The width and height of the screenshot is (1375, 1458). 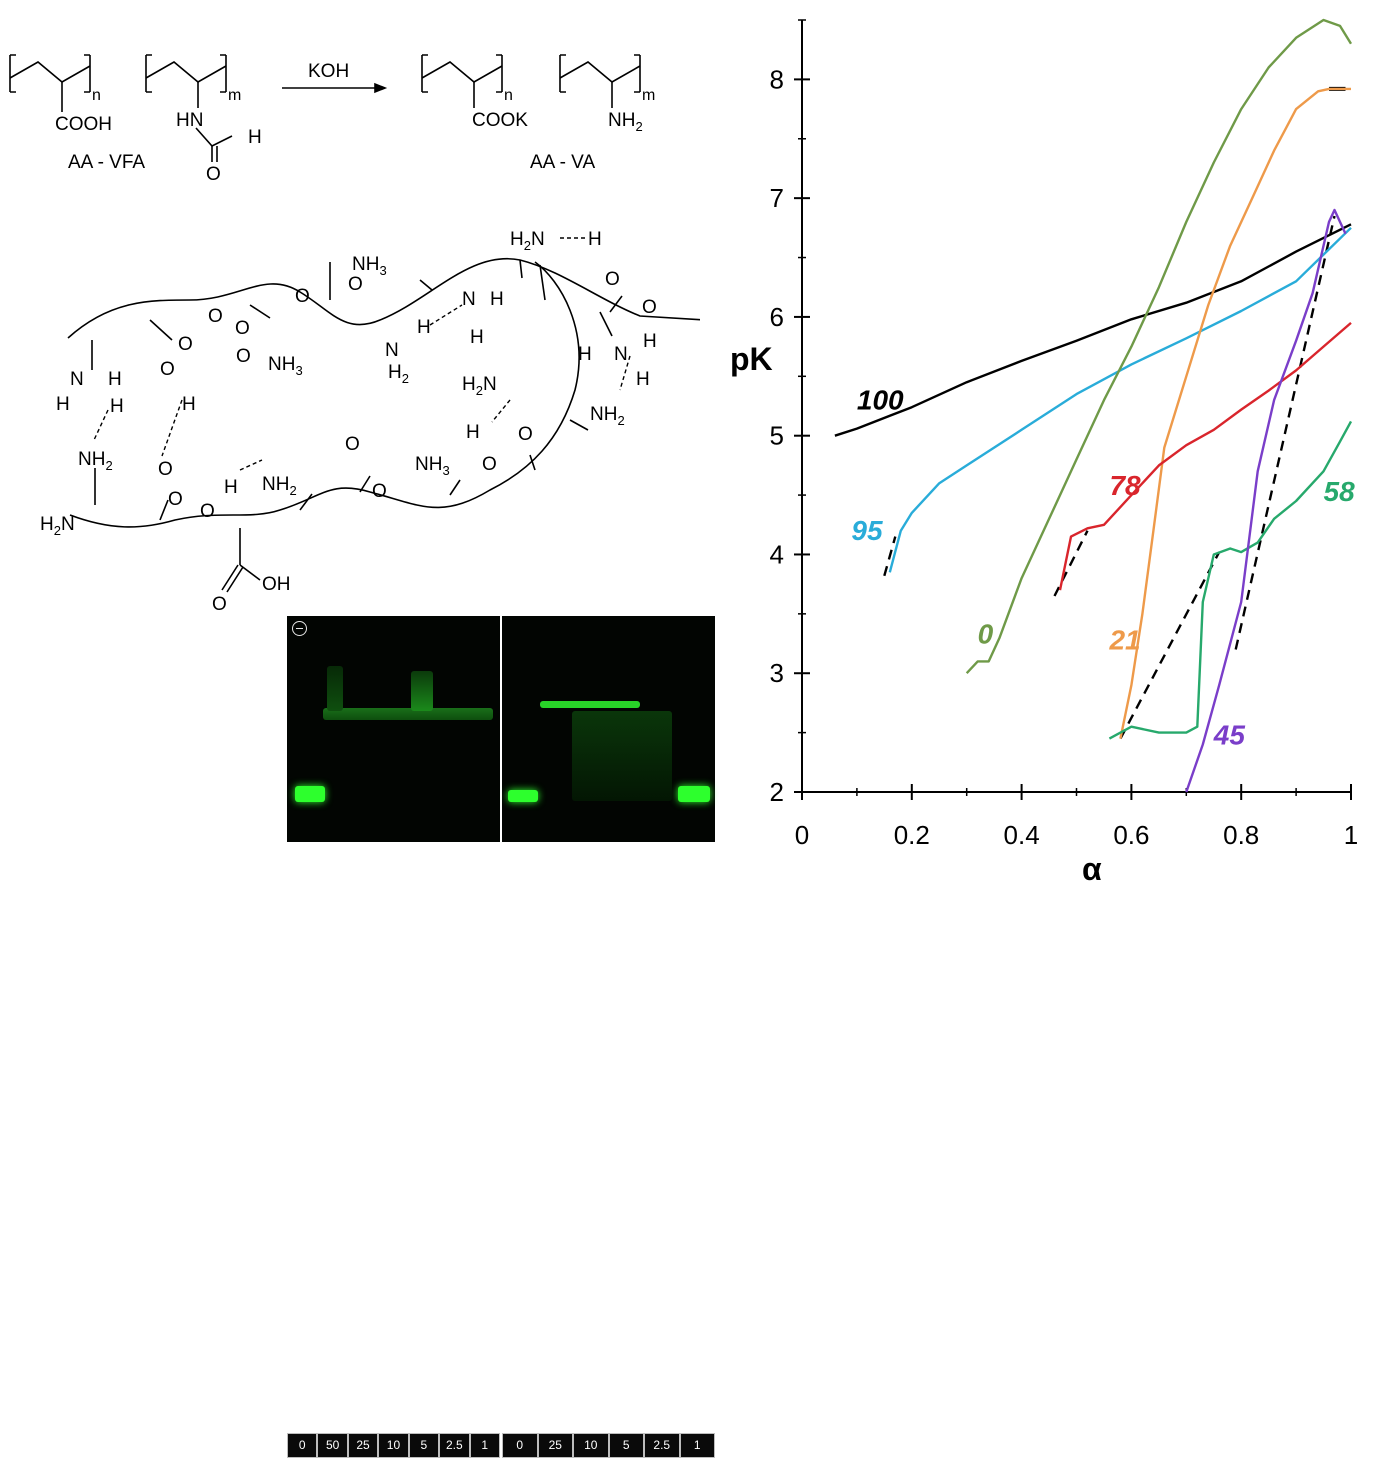 What do you see at coordinates (777, 554) in the screenshot?
I see `y-tick-label: 4` at bounding box center [777, 554].